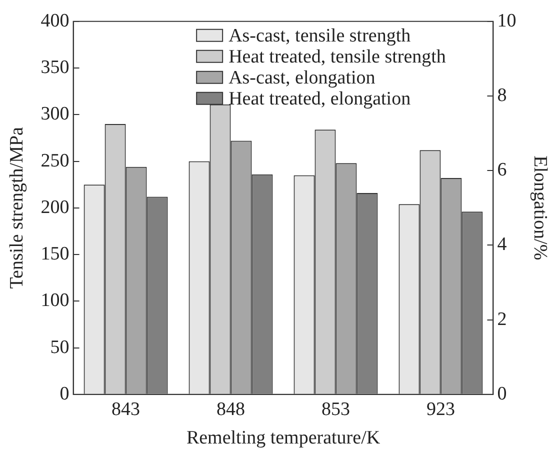 The image size is (559, 456). What do you see at coordinates (55, 161) in the screenshot?
I see `y-tick-label: 250` at bounding box center [55, 161].